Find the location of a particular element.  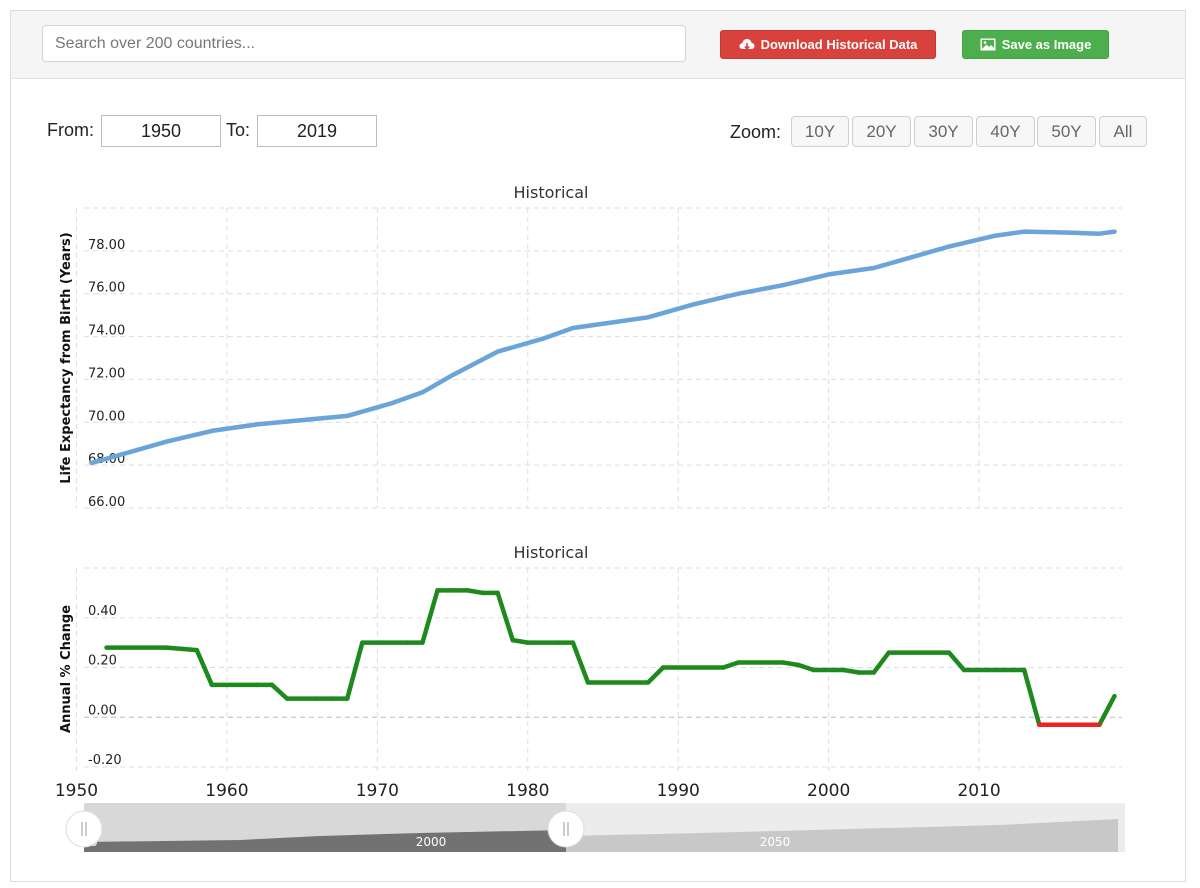

zoom-20y-button: 20Y is located at coordinates (881, 131).